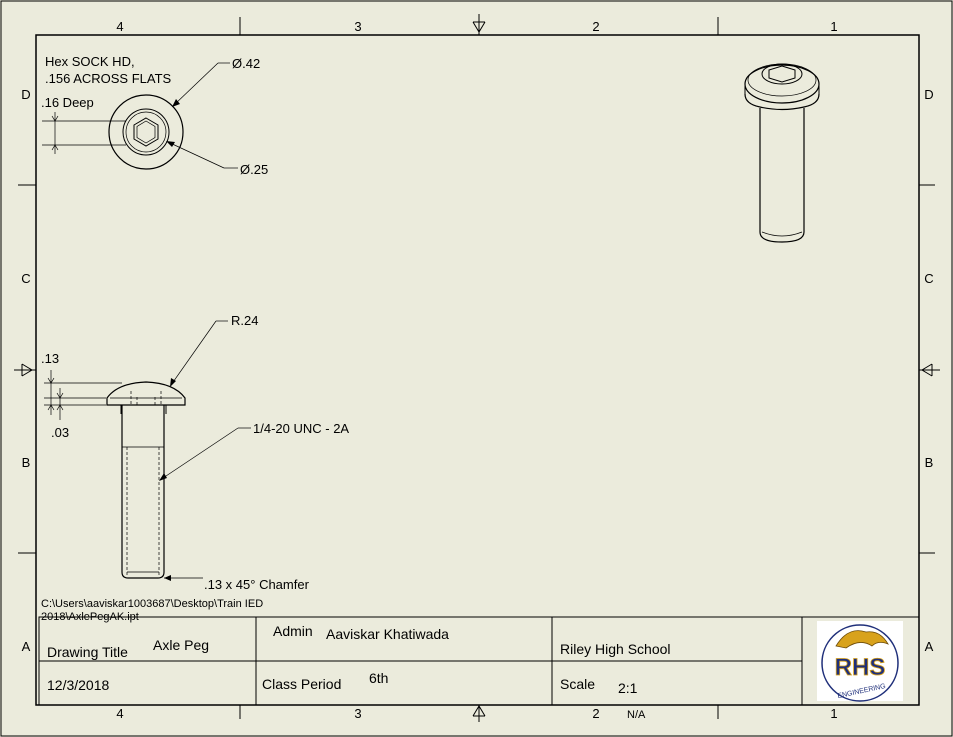 This screenshot has width=953, height=737. Describe the element at coordinates (928, 278) in the screenshot. I see `zone-row-c-right: C` at that location.